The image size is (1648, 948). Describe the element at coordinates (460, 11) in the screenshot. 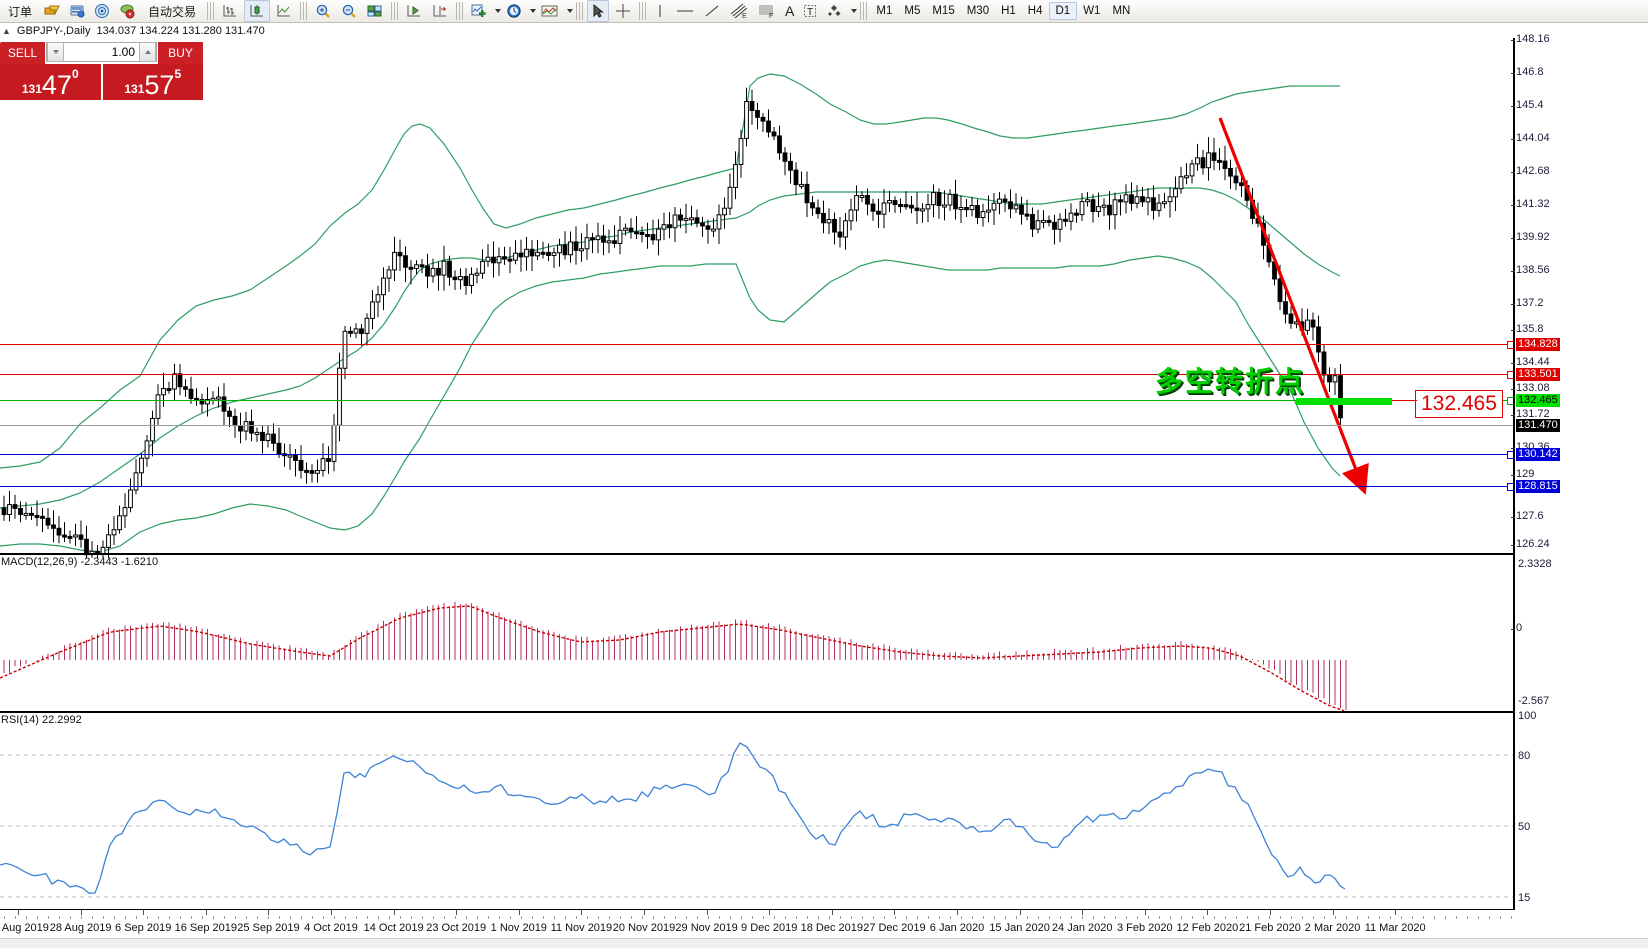

I see `toolbar-separator` at that location.